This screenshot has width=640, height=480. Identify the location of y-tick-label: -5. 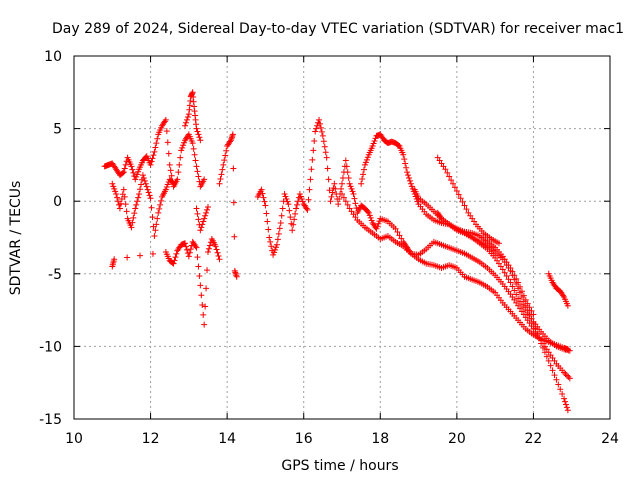
(55, 275).